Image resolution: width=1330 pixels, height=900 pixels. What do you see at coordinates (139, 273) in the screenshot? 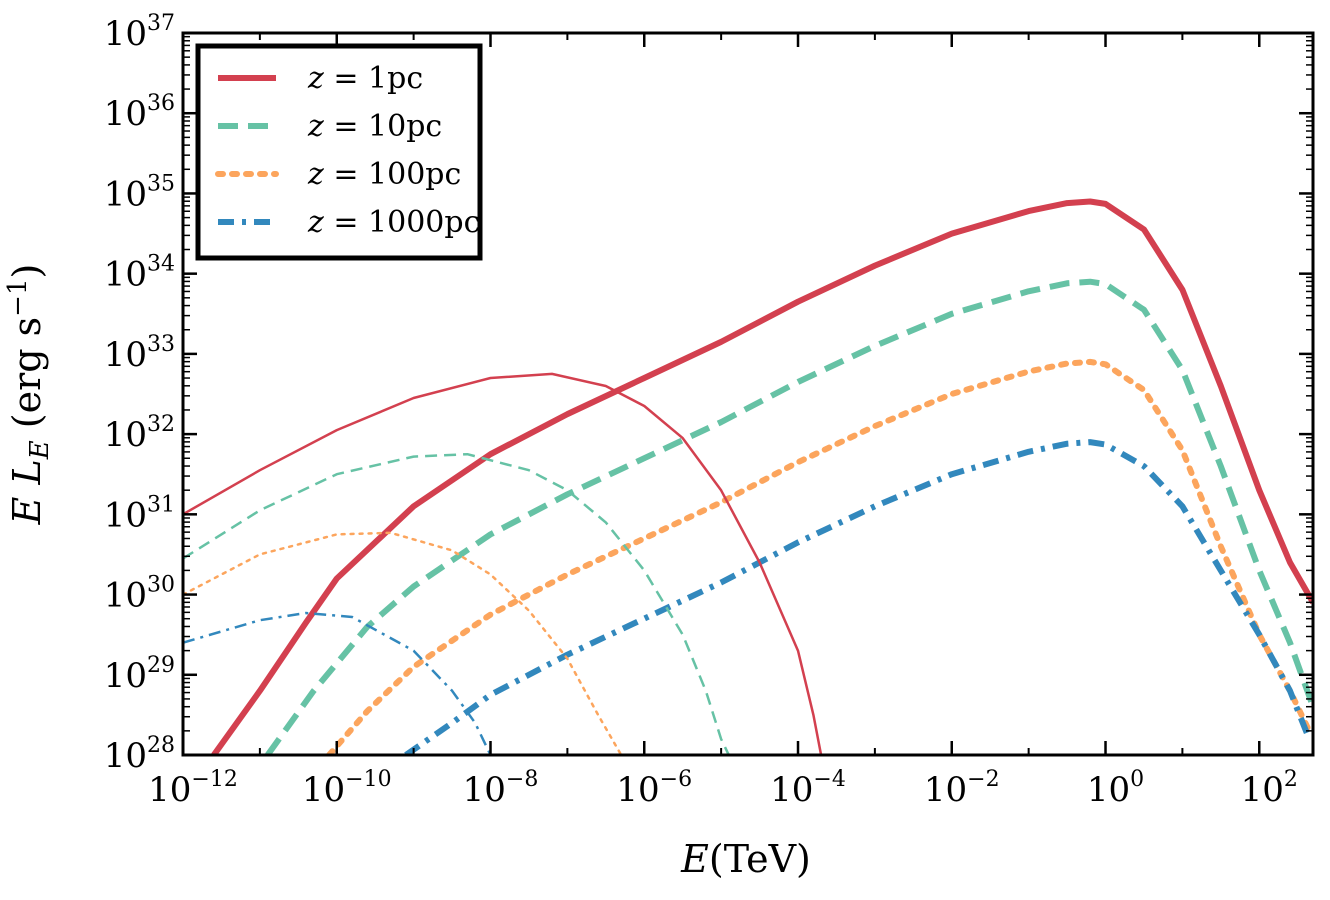
I see `y-tick-label: 1034` at bounding box center [139, 273].